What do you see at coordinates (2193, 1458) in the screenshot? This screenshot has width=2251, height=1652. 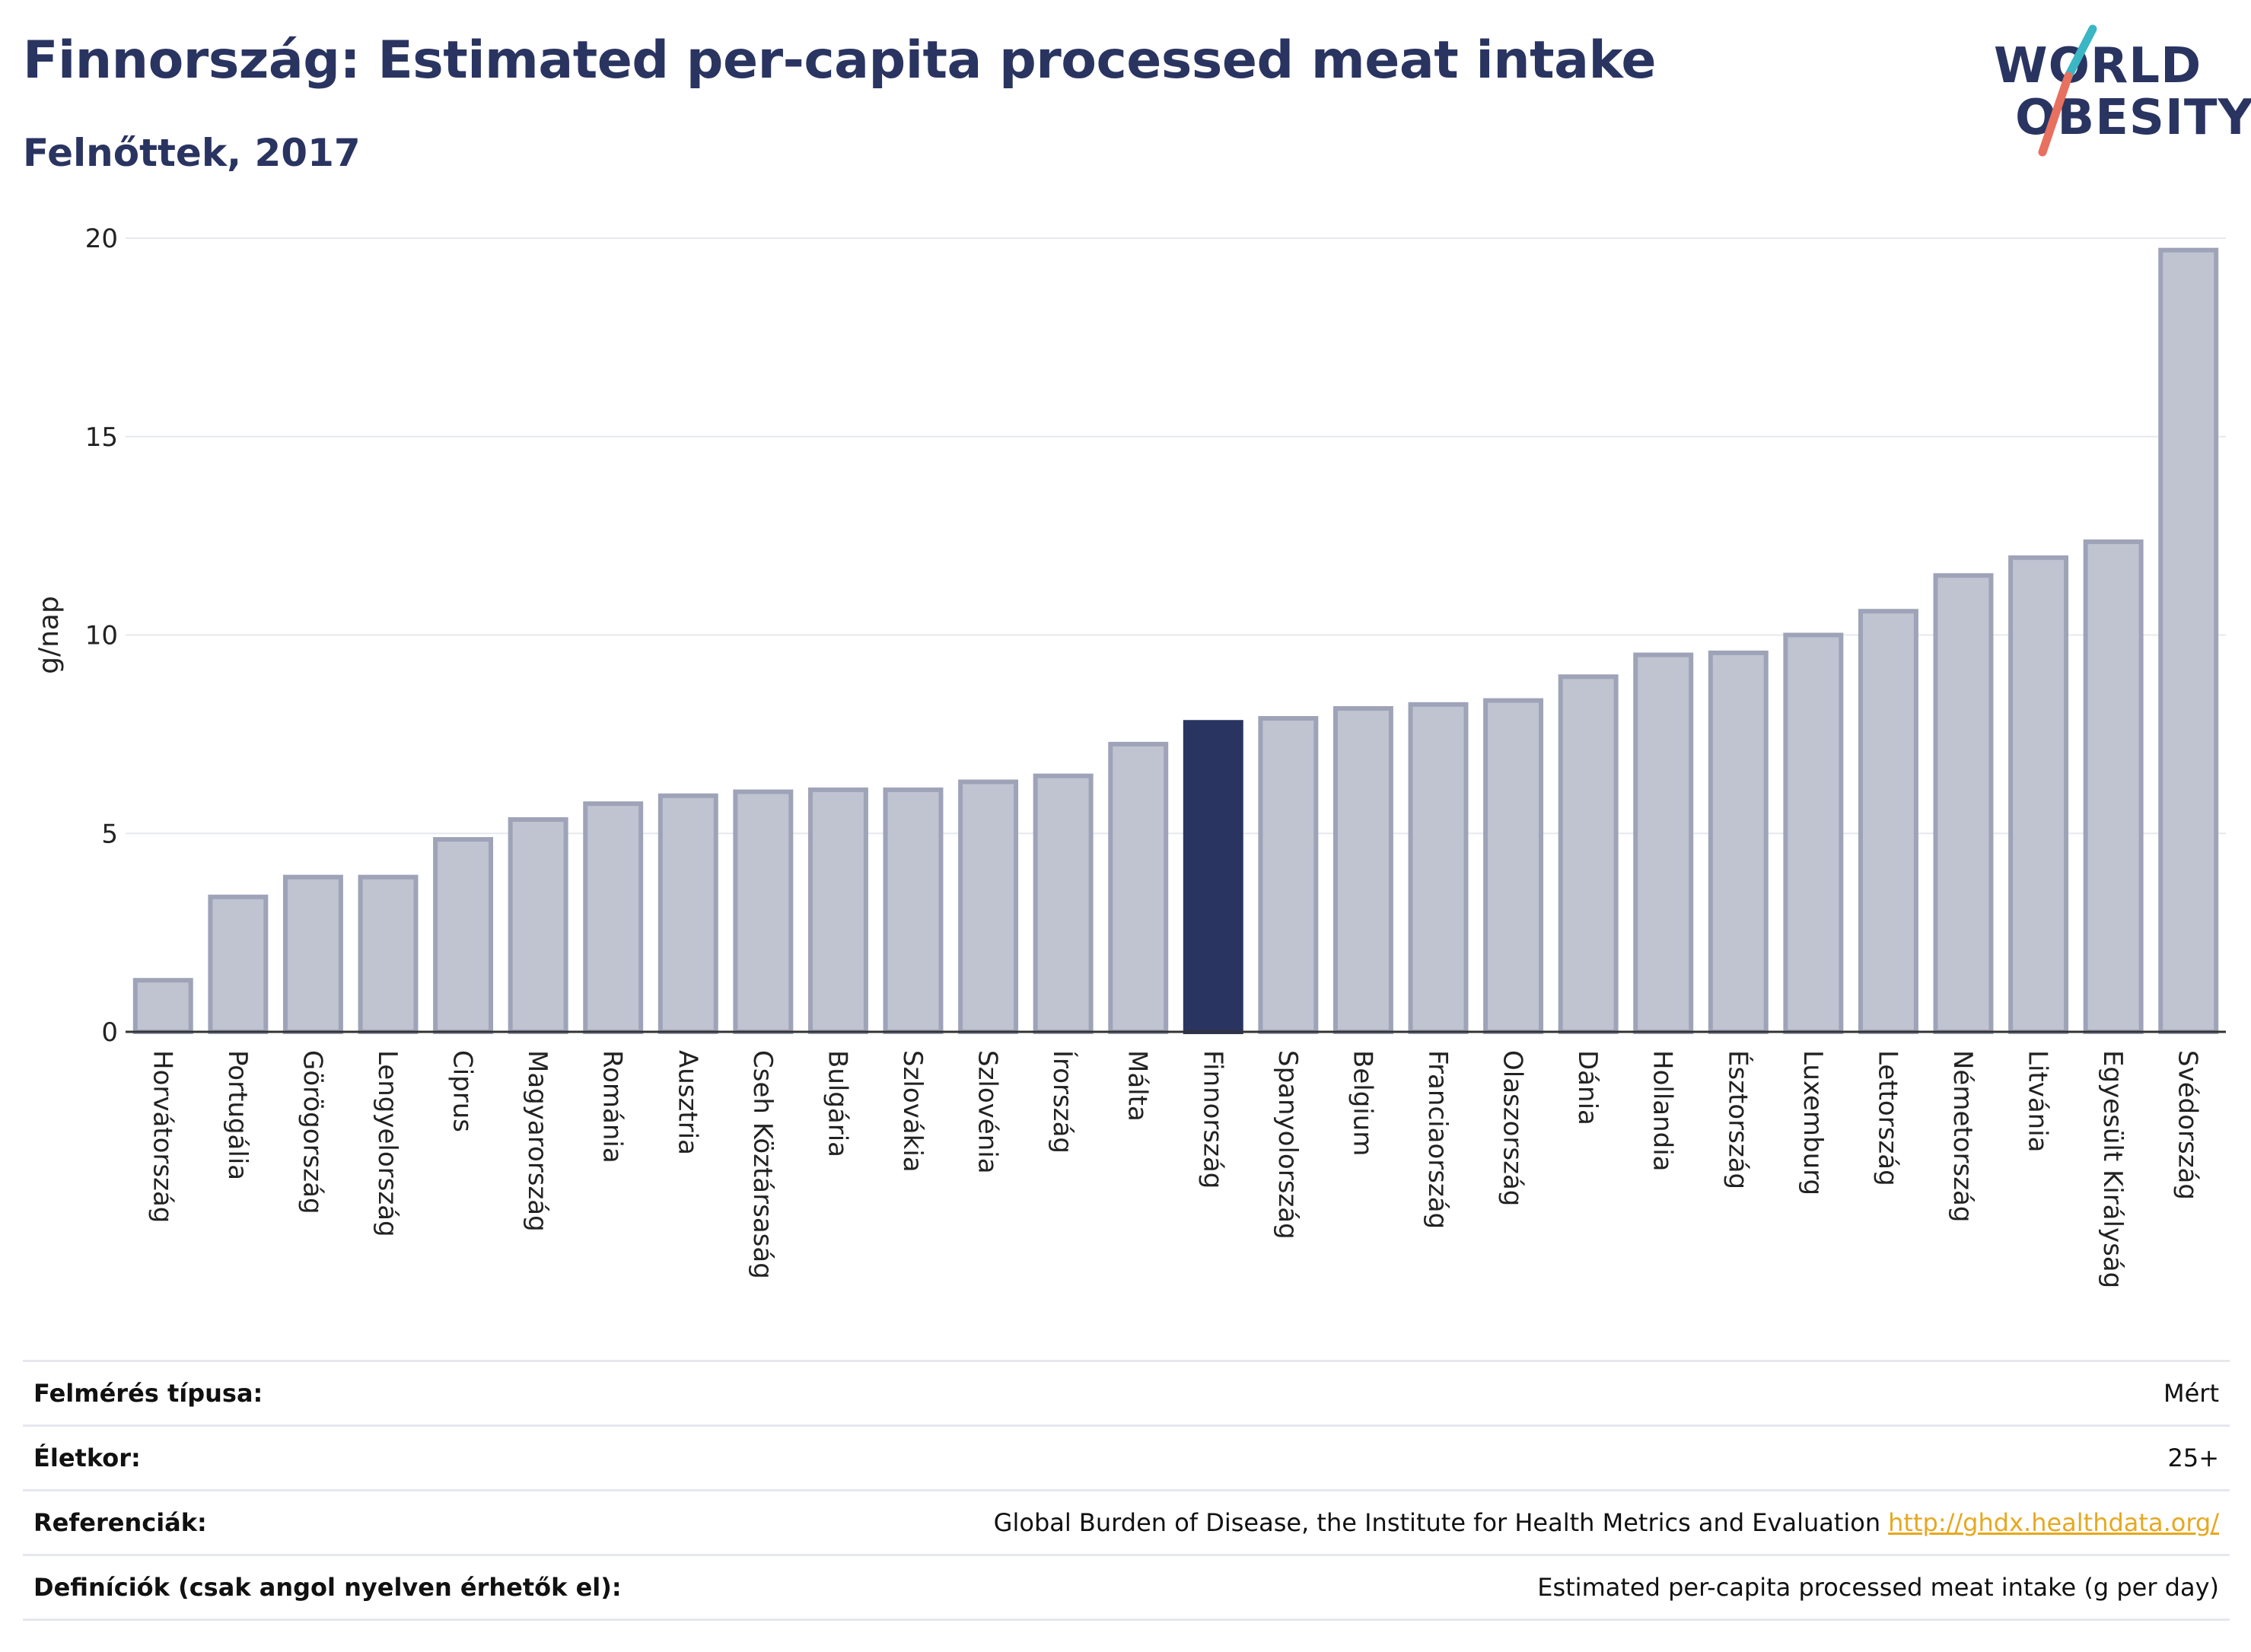 I see `meta-value: 25+` at bounding box center [2193, 1458].